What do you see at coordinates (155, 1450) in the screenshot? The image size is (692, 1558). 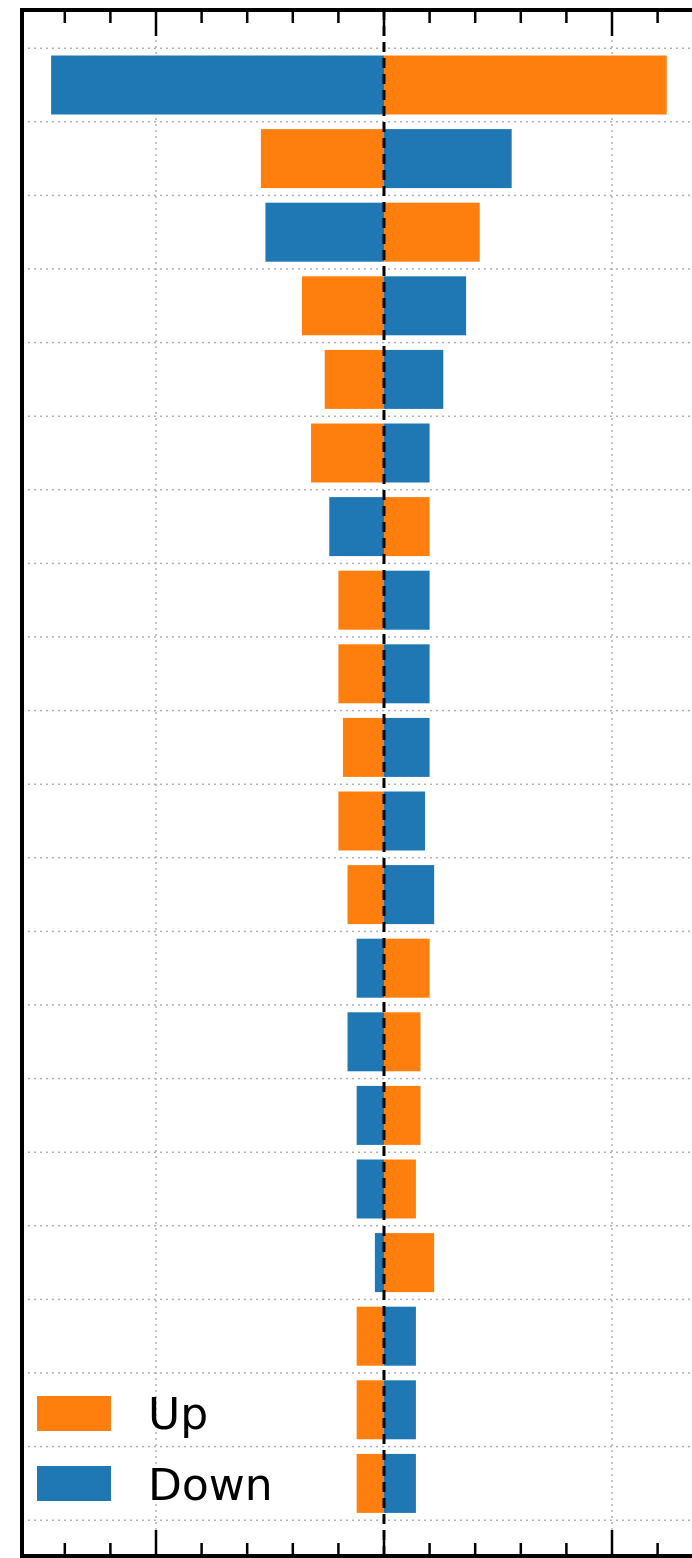 I see `legend: Up Down` at bounding box center [155, 1450].